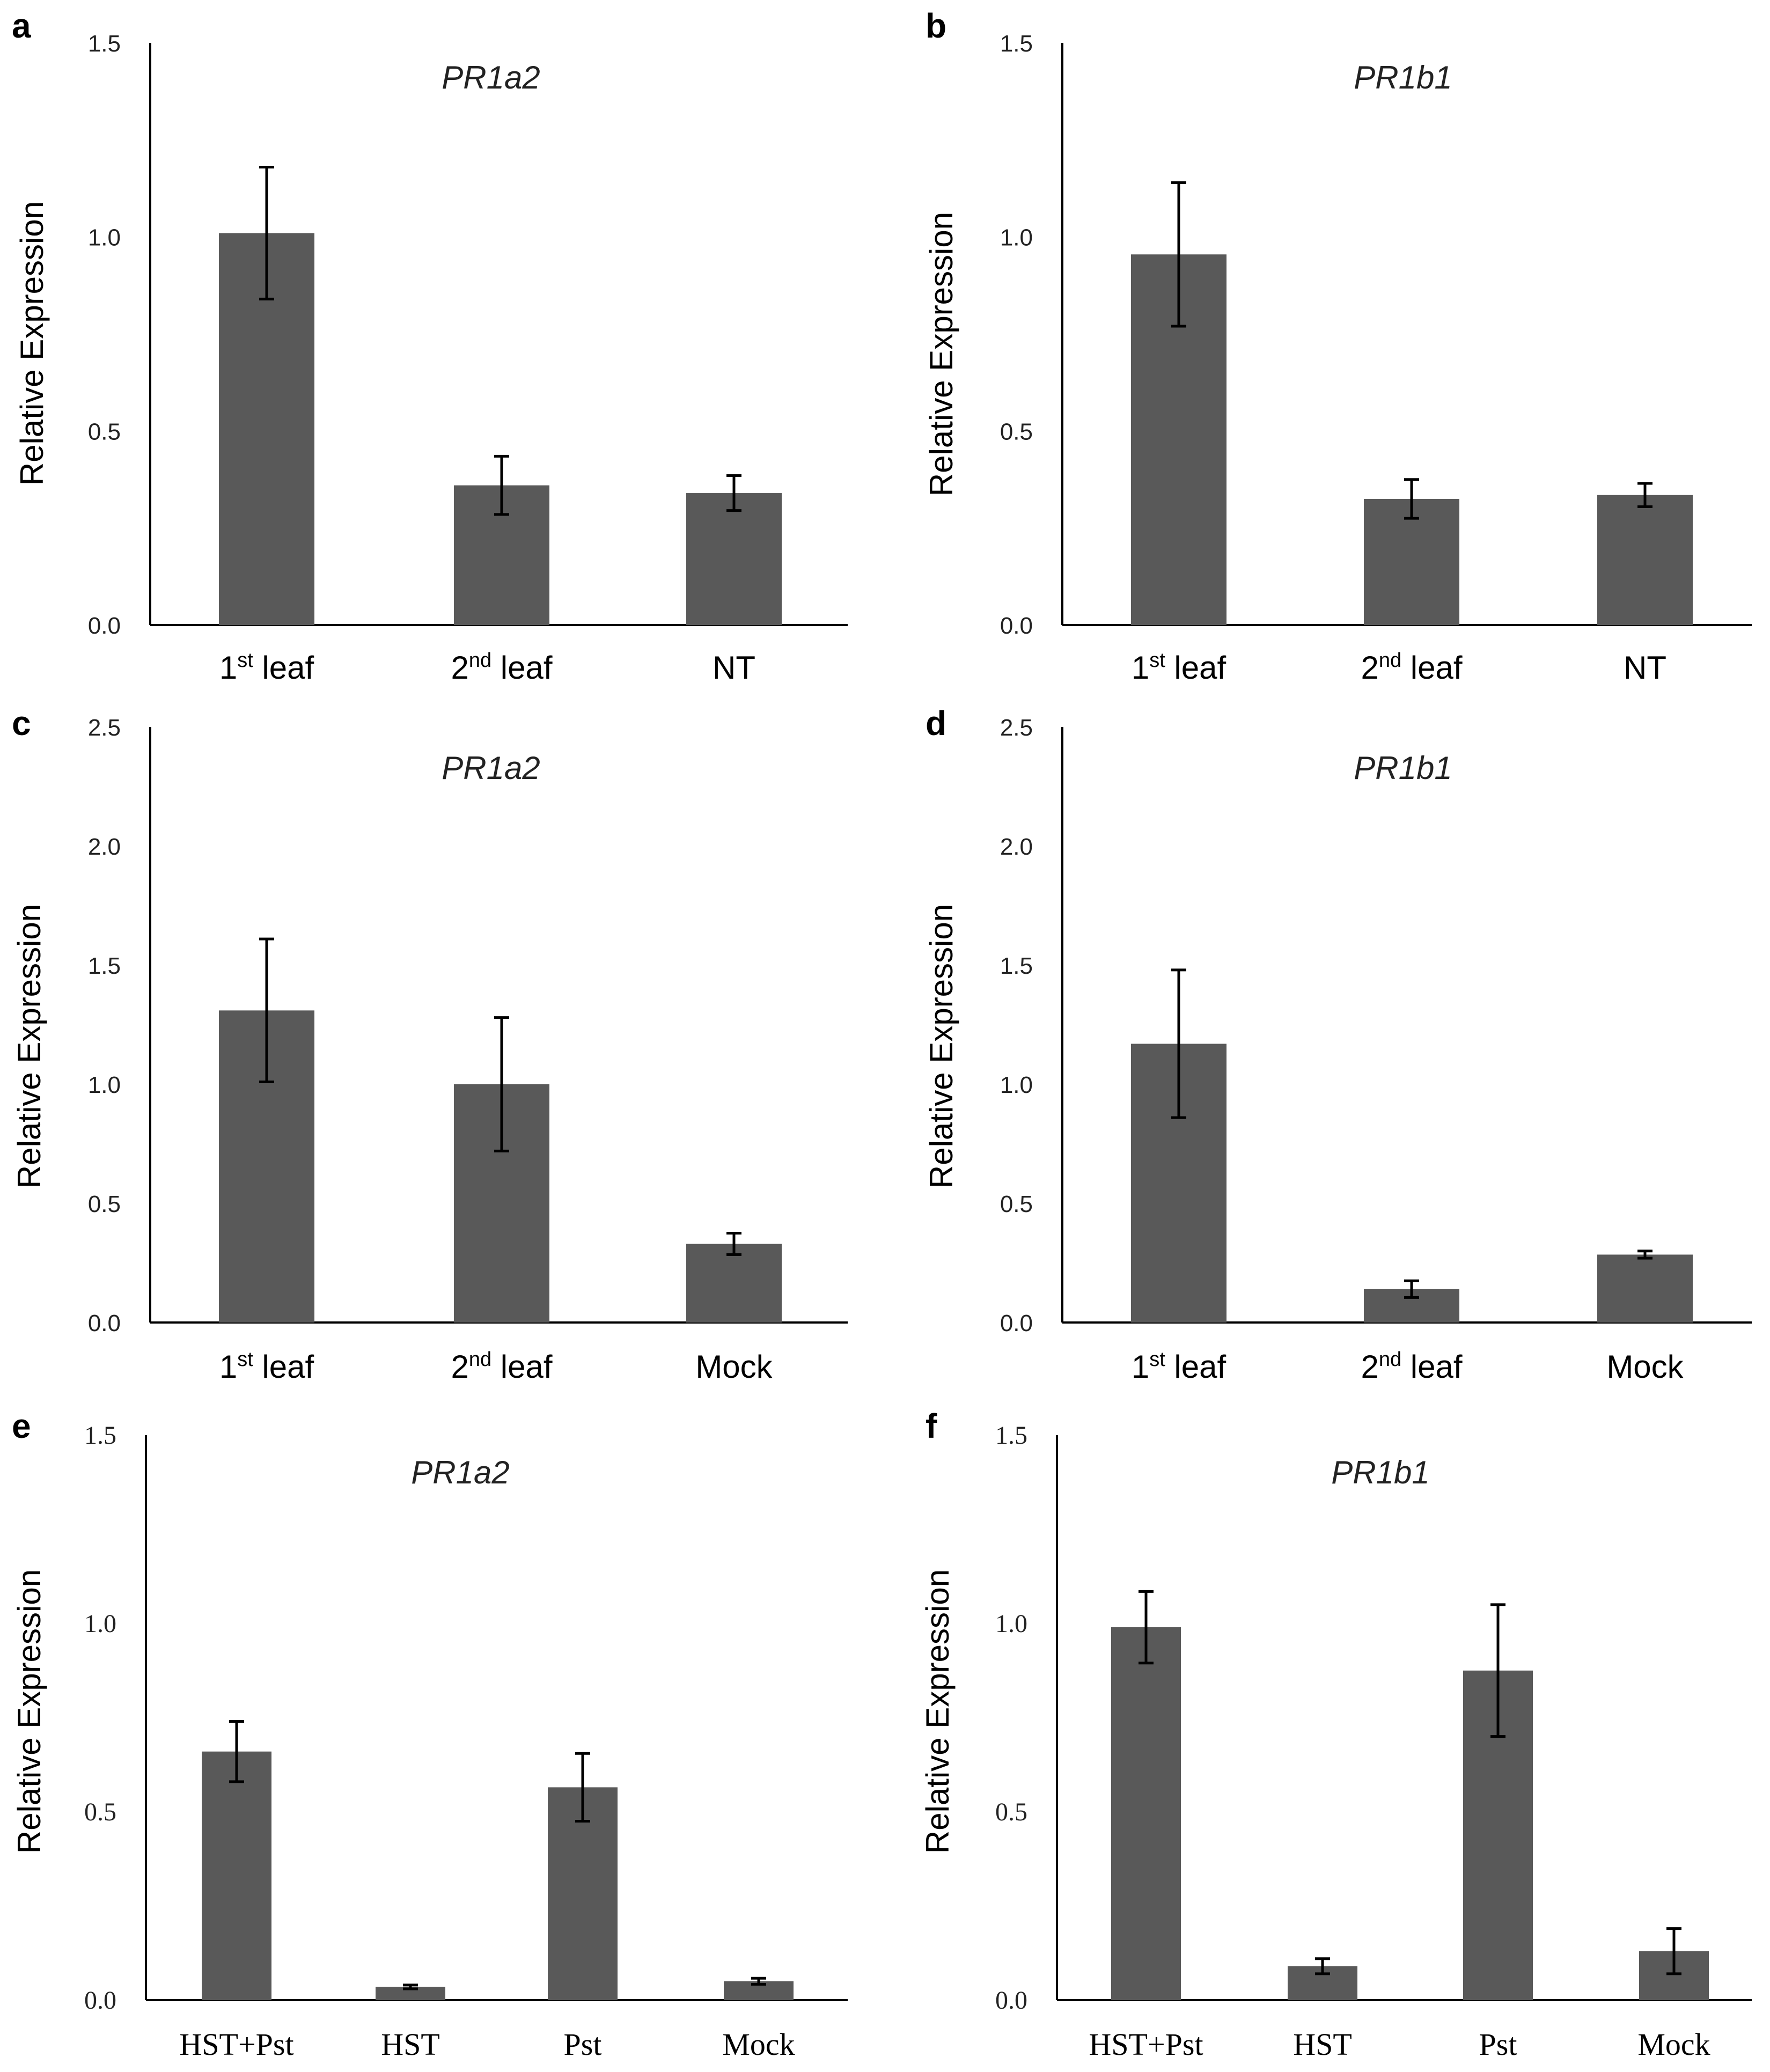  What do you see at coordinates (21, 723) in the screenshot?
I see `panel-letter: c` at bounding box center [21, 723].